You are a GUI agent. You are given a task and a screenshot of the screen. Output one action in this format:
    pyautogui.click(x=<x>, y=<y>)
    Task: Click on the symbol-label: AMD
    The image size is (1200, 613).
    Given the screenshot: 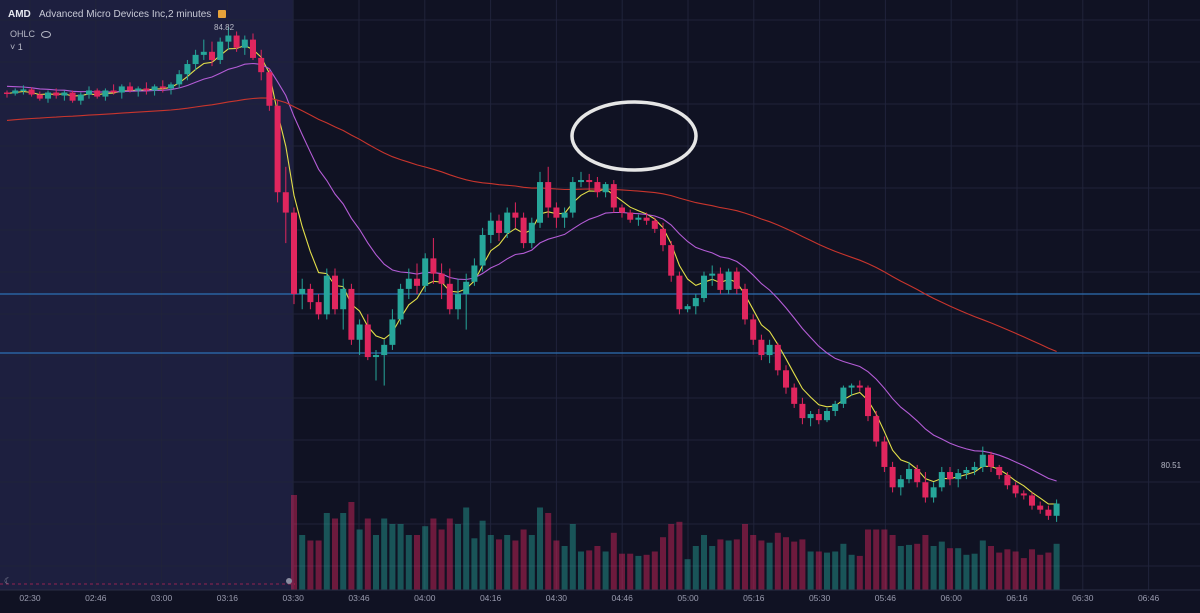 What is the action you would take?
    pyautogui.click(x=19, y=14)
    